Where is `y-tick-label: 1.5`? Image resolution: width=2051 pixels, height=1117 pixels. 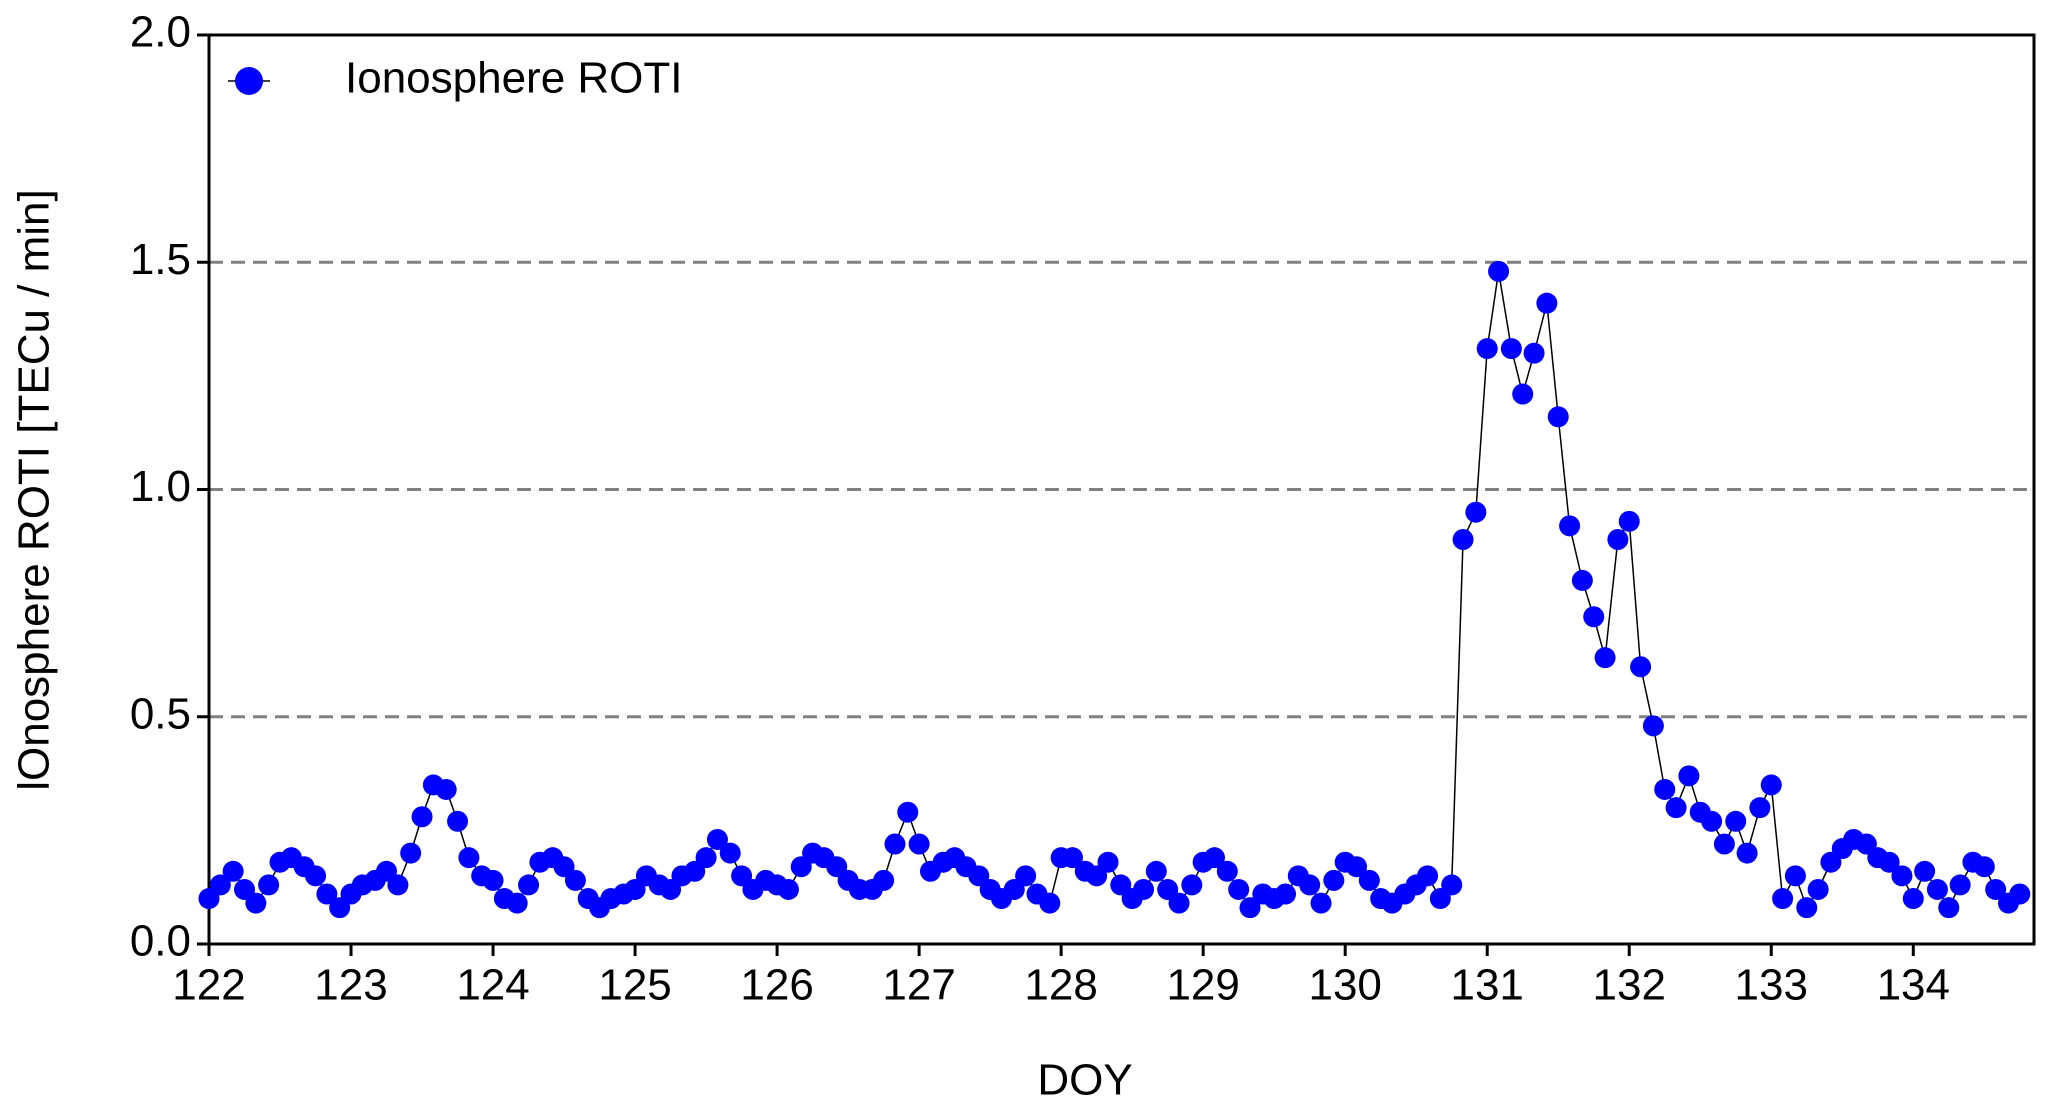
y-tick-label: 1.5 is located at coordinates (160, 259).